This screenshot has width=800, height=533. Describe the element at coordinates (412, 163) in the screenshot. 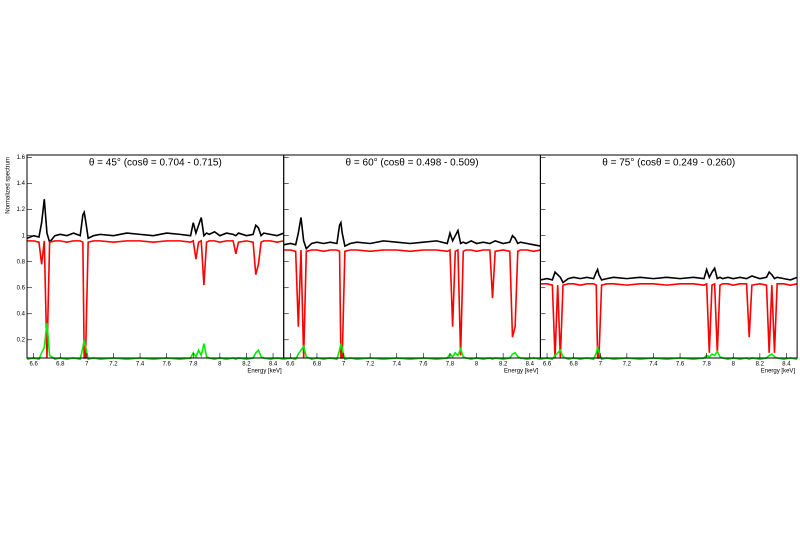

I see `chart-title: θ = 60° (cosθ = 0.498 - 0.509)` at that location.